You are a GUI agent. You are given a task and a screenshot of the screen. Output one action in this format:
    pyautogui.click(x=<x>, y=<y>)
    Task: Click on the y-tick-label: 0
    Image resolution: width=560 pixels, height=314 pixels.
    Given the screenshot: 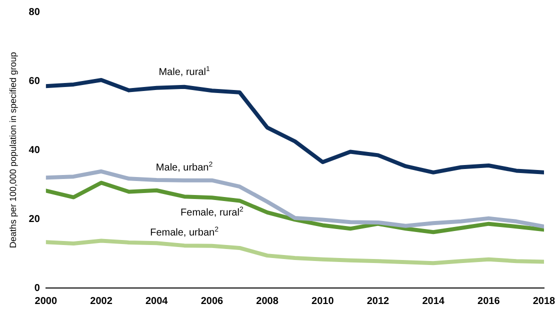 What is the action you would take?
    pyautogui.click(x=37, y=288)
    